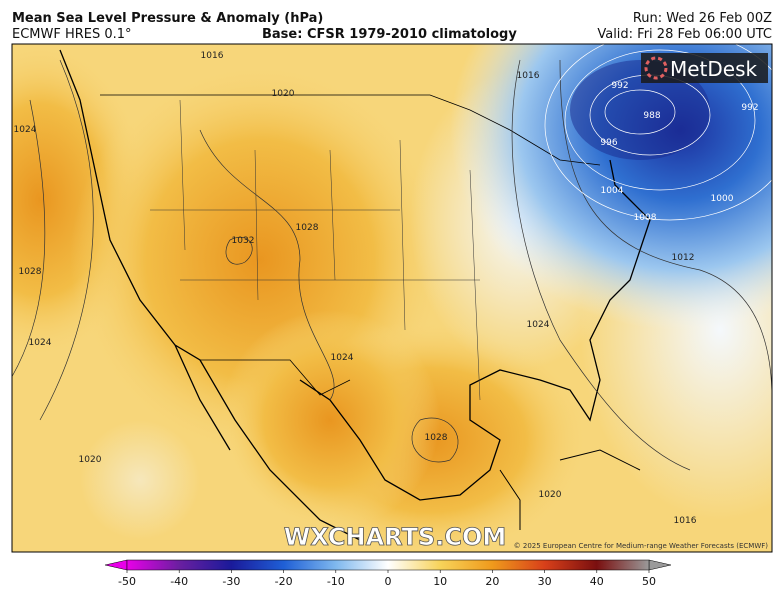  What do you see at coordinates (645, 218) in the screenshot?
I see `contour-label: 1008` at bounding box center [645, 218].